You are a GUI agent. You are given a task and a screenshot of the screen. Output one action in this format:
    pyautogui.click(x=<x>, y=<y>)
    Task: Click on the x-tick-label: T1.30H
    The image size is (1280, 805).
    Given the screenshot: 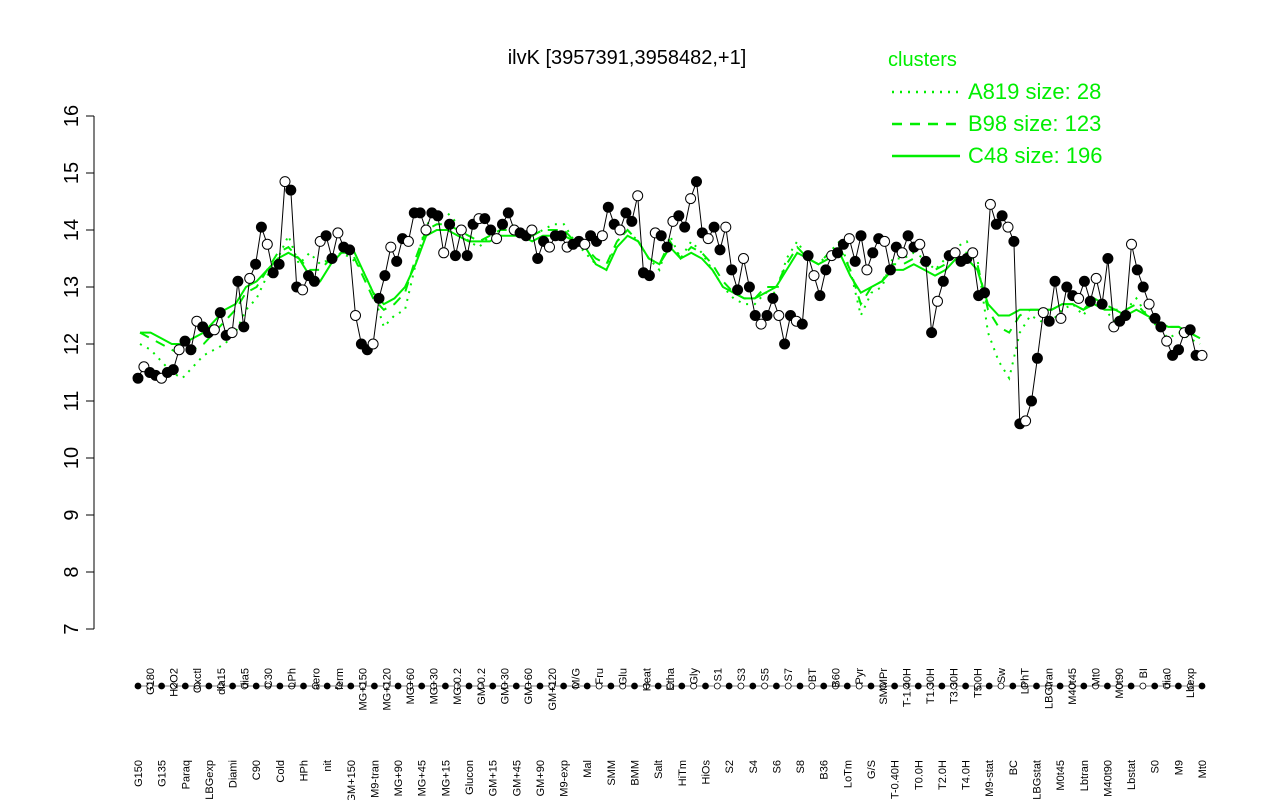 What is the action you would take?
    pyautogui.click(x=931, y=686)
    